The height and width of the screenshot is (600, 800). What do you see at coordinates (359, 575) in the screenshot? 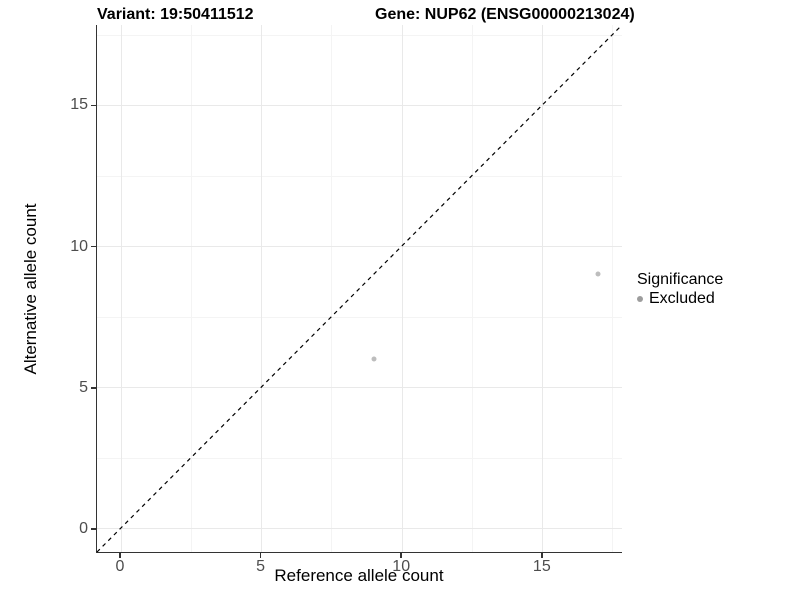
I see `x-axis-title: Reference allele count` at bounding box center [359, 575].